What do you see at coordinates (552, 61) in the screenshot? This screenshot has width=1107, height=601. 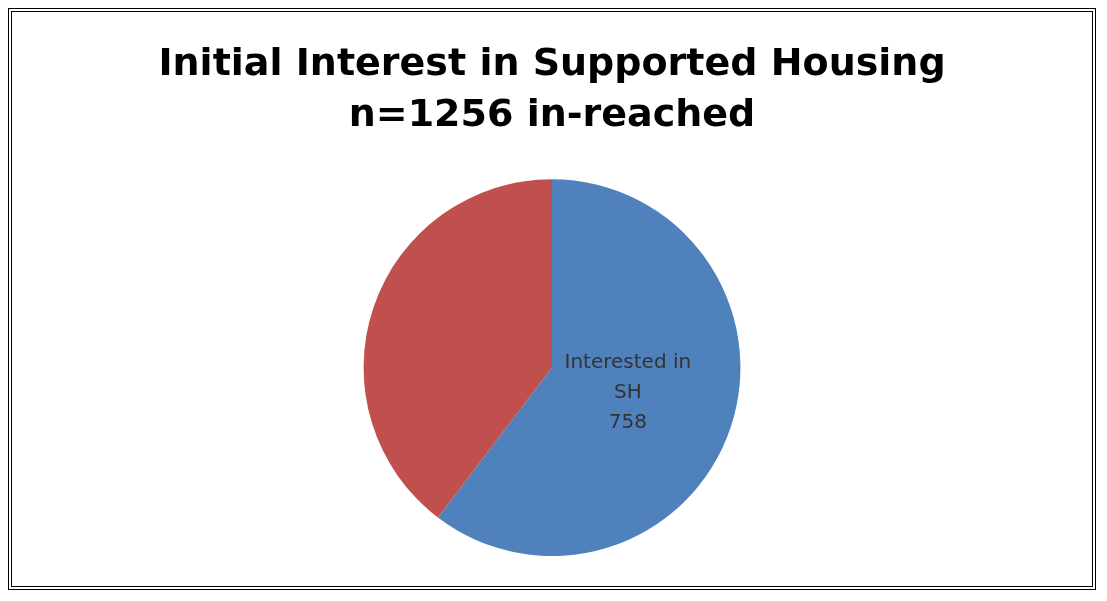 I see `chart-title: Initial Interest in Supported Housing` at bounding box center [552, 61].